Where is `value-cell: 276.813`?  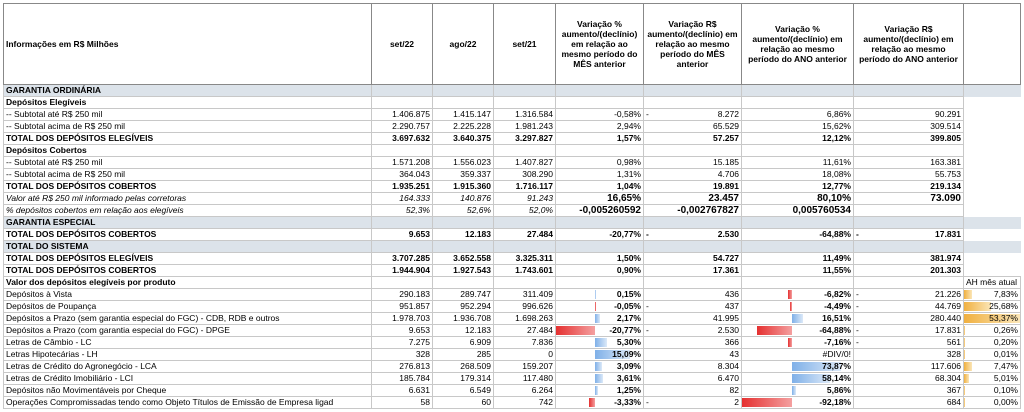
value-cell: 276.813 is located at coordinates (402, 366).